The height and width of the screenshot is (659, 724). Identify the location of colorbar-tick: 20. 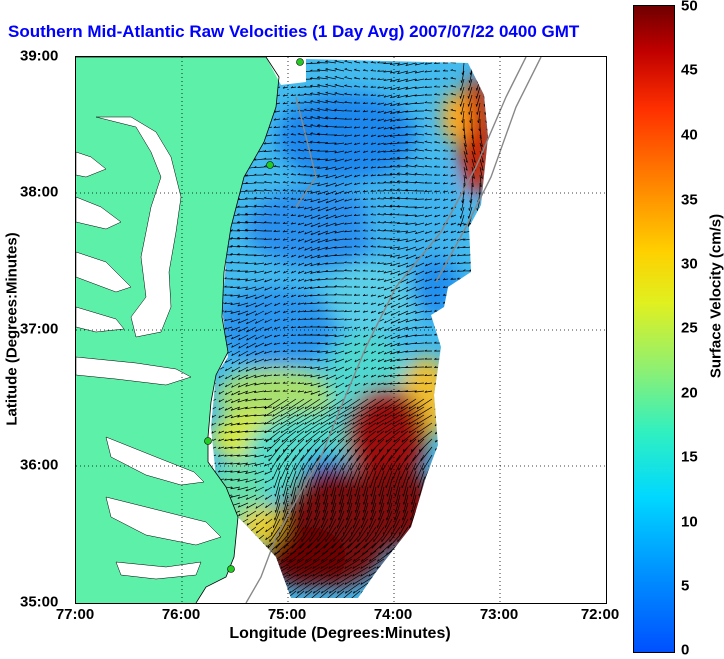
(689, 393).